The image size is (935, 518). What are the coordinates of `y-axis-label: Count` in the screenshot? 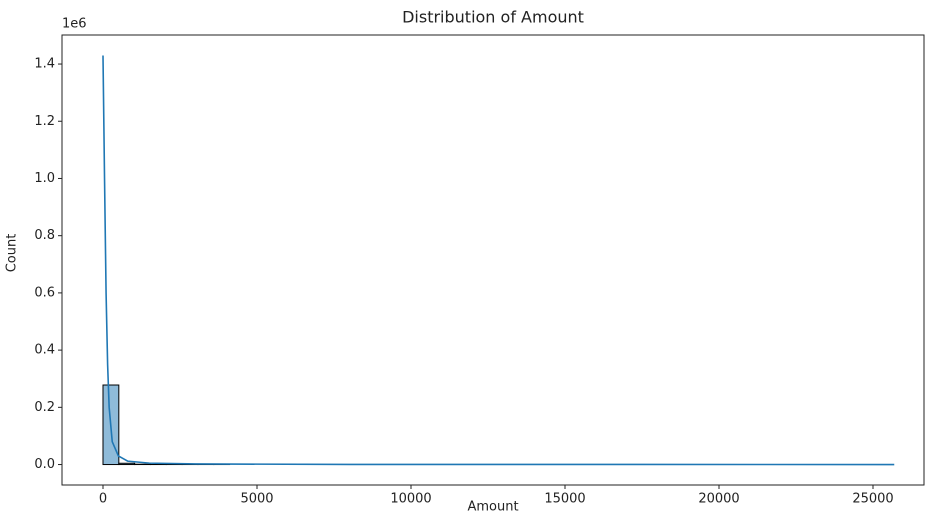 It's located at (12, 253).